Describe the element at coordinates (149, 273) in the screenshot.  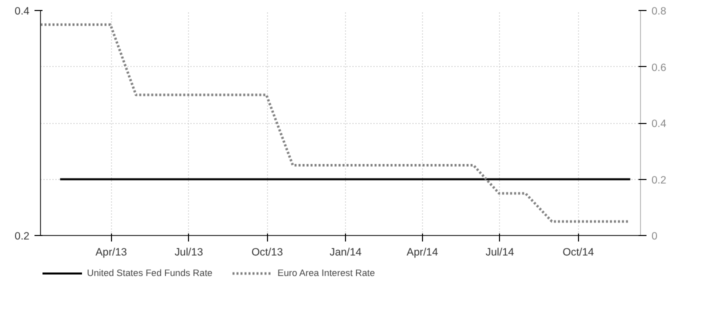
I see `legend-label: United States Fed Funds Rate` at that location.